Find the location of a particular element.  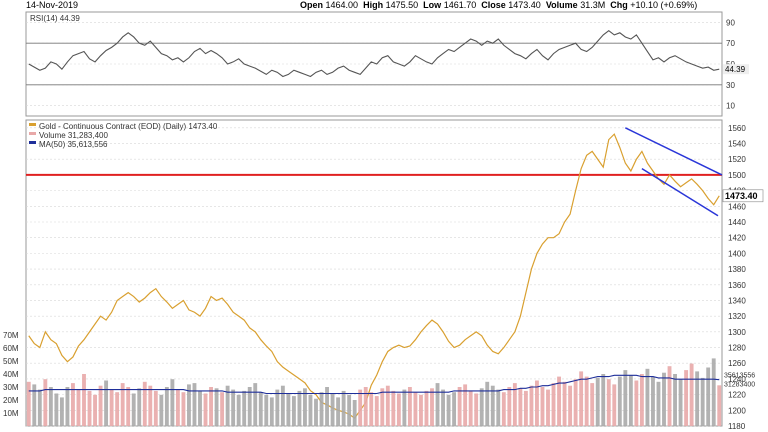

volume-tick-label: 40M is located at coordinates (11, 374).